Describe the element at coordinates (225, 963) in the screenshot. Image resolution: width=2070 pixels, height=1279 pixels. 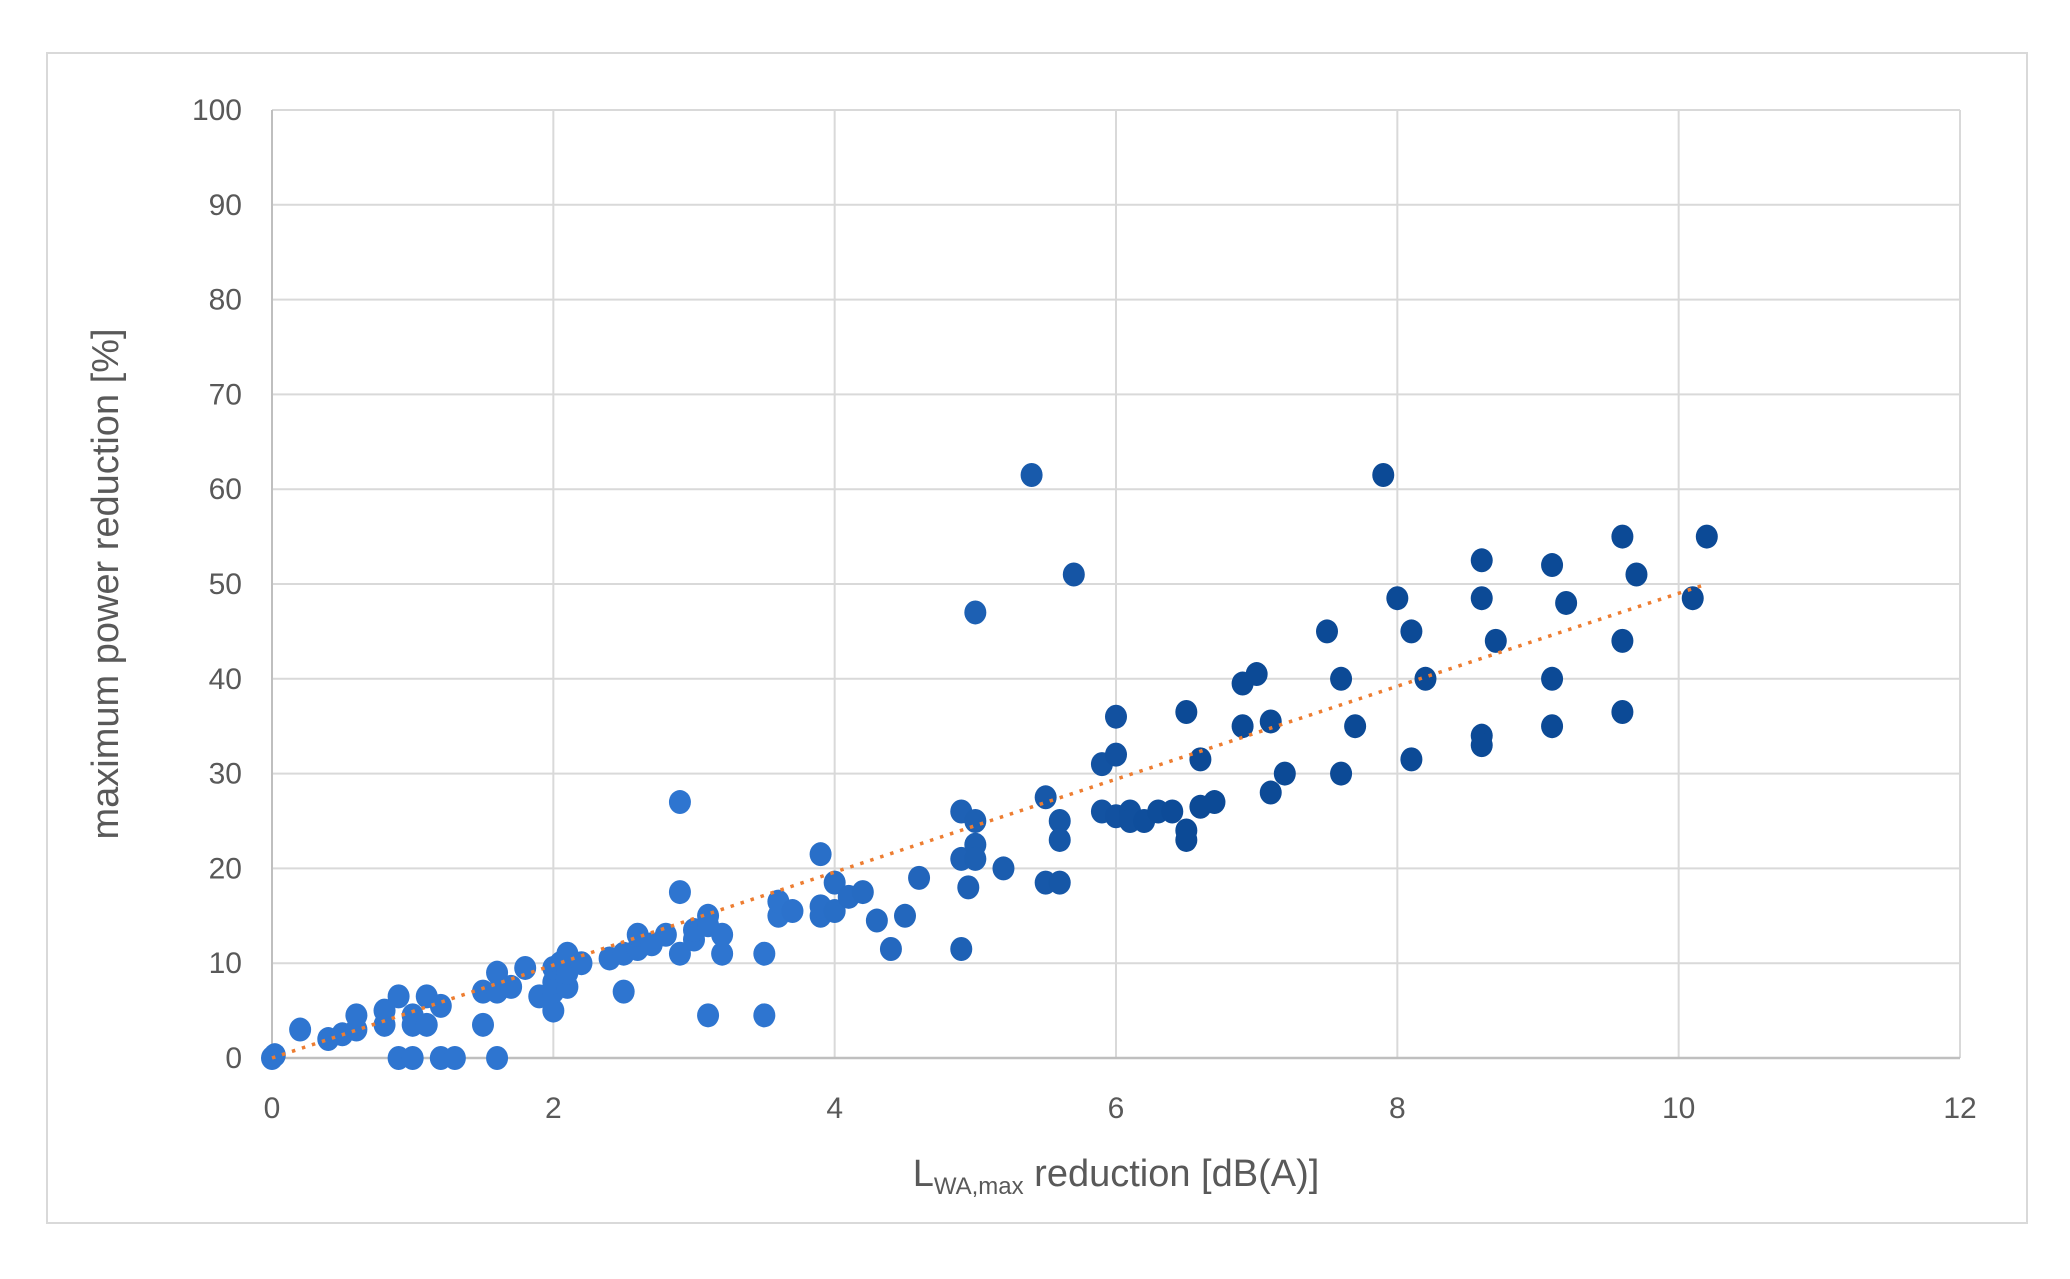
I see `y-tick-label: 10` at that location.